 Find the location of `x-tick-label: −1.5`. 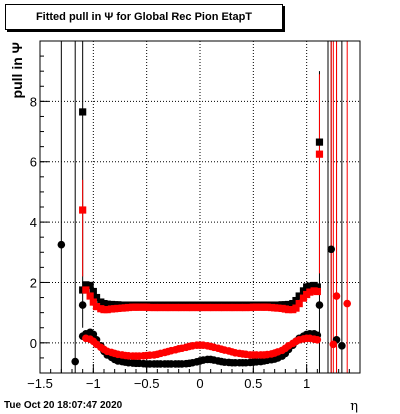

x-tick-label: −1.5 is located at coordinates (40, 383).